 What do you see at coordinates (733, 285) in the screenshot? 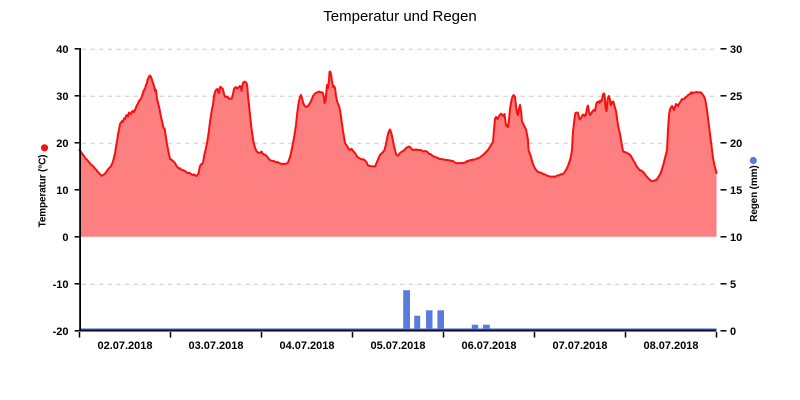
I see `svg-text: 5` at bounding box center [733, 285].